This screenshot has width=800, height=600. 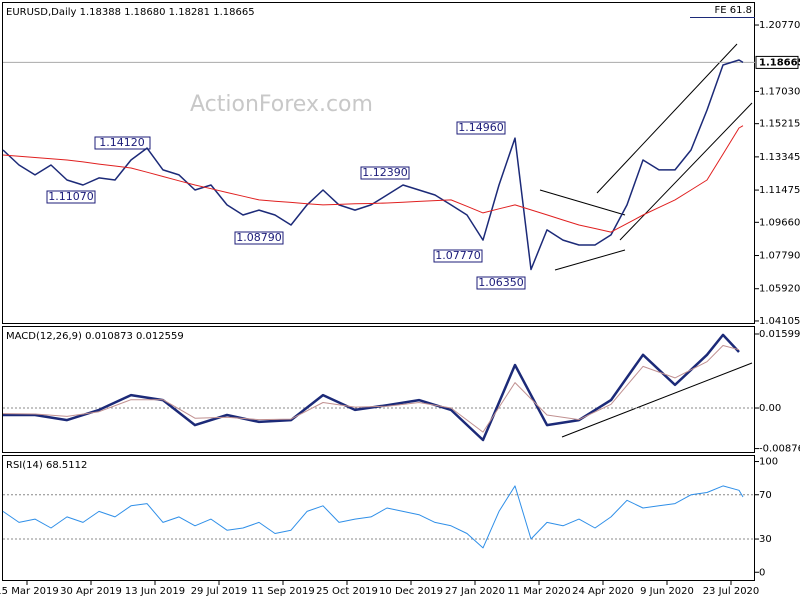 I want to click on triangle-upper, so click(x=582, y=202).